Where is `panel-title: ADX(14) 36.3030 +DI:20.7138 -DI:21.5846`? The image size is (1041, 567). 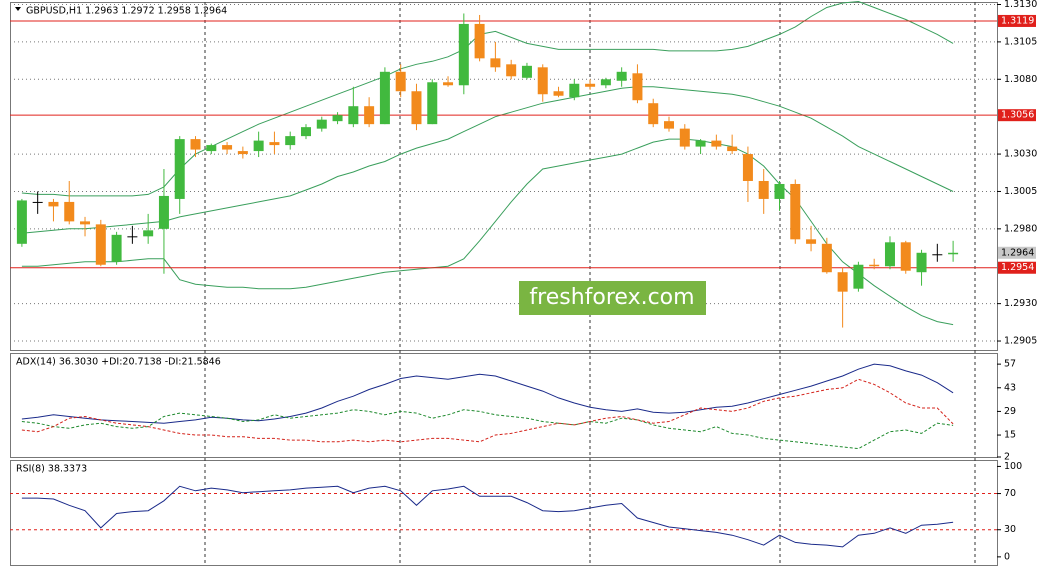 panel-title: ADX(14) 36.3030 +DI:20.7138 -DI:21.5846 is located at coordinates (118, 362).